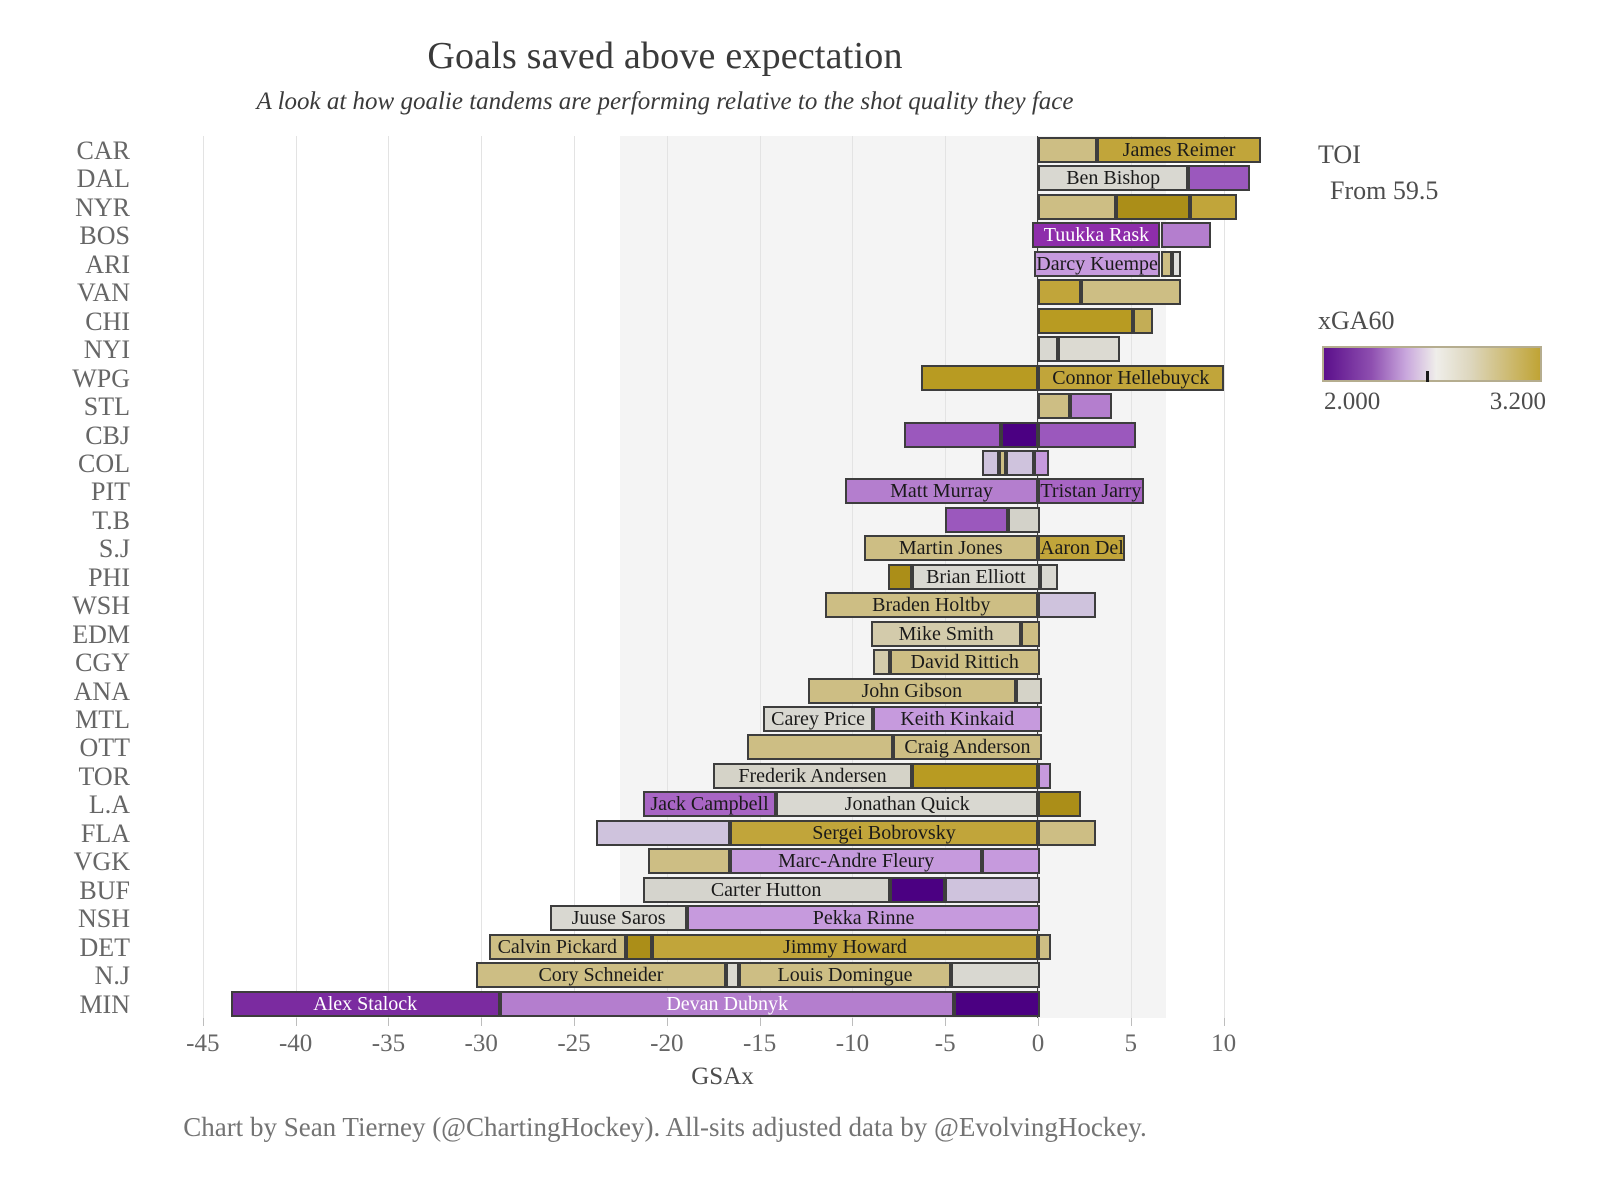 This screenshot has height=1198, width=1598. I want to click on bar-segment-goalie: Louis Domingue, so click(845, 975).